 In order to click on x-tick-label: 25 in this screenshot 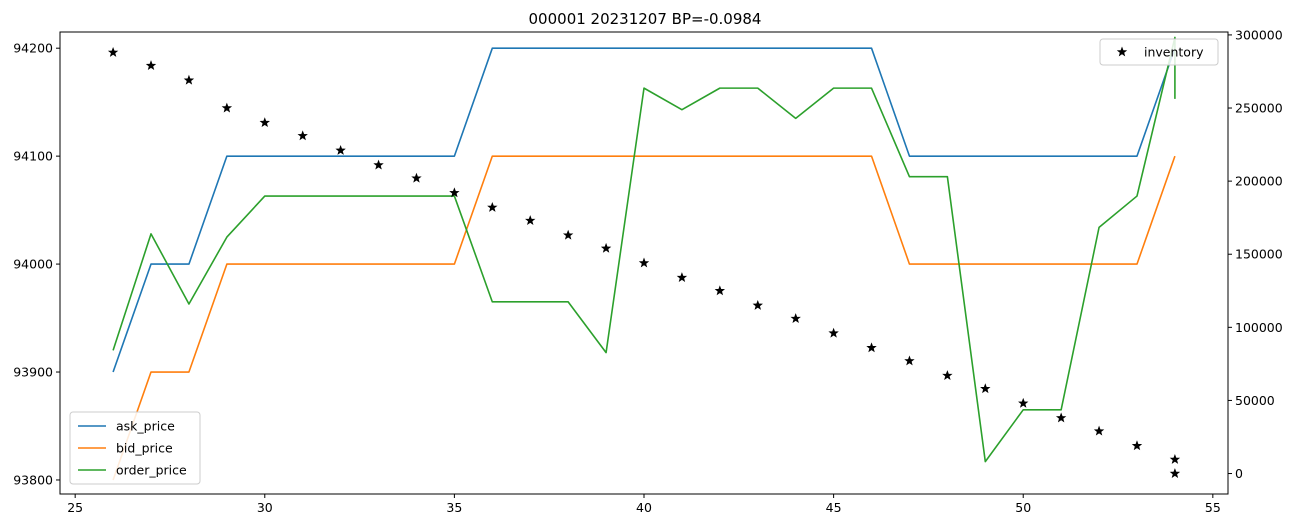, I will do `click(75, 507)`.